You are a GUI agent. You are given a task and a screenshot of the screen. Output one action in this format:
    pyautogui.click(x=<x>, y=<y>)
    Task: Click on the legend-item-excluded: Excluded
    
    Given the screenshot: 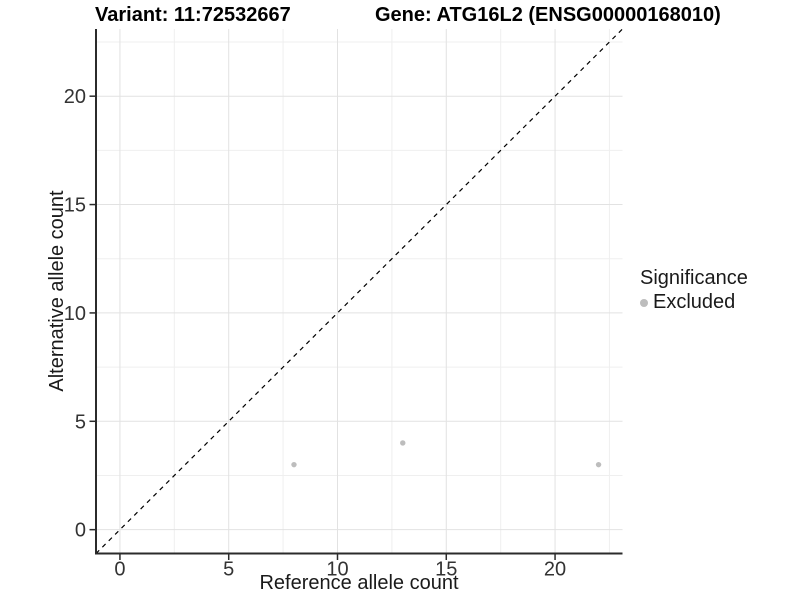 What is the action you would take?
    pyautogui.click(x=694, y=302)
    